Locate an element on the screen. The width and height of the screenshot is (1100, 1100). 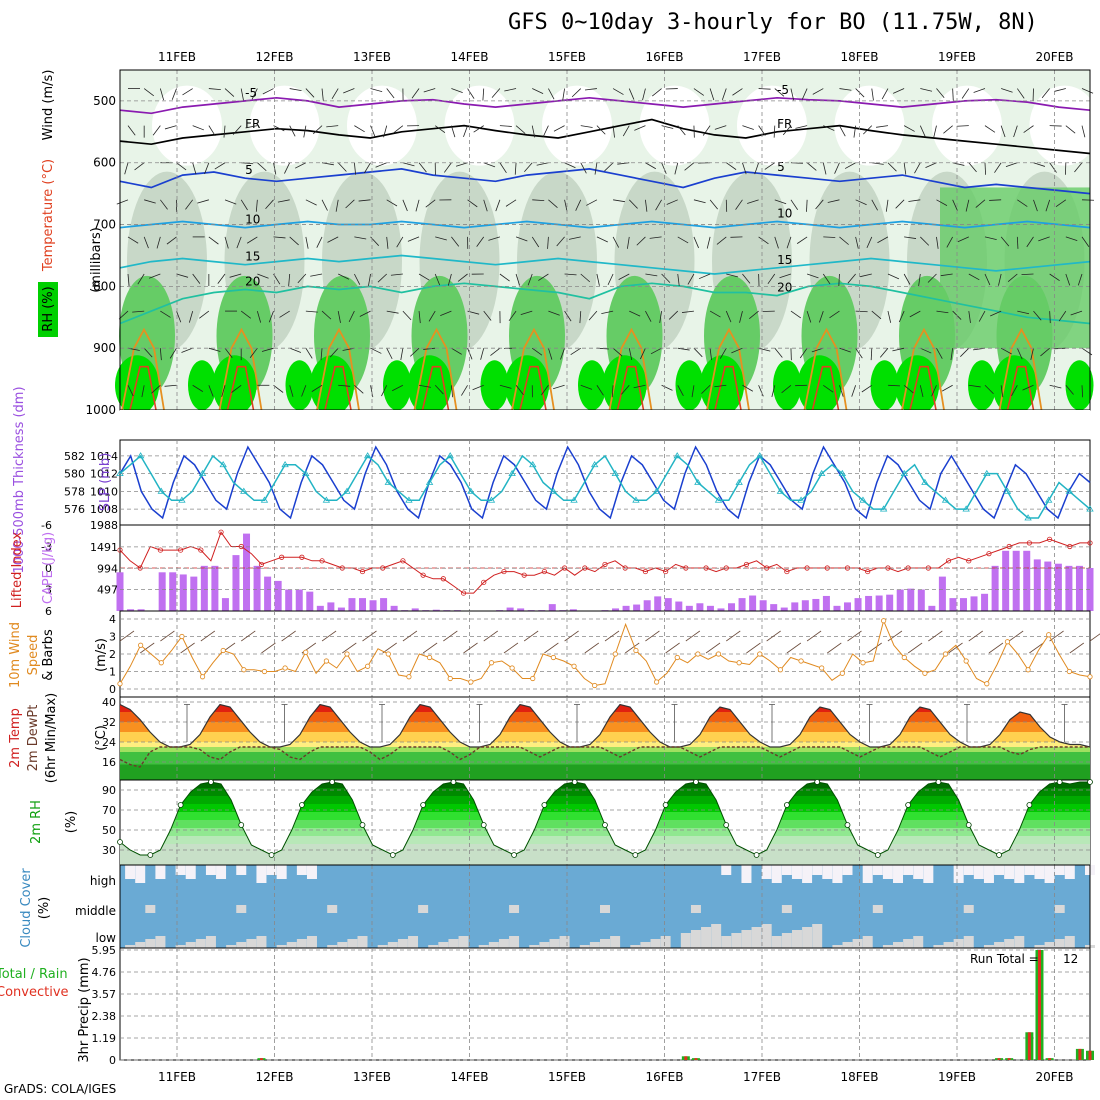
wind-point is located at coordinates (120, 684).